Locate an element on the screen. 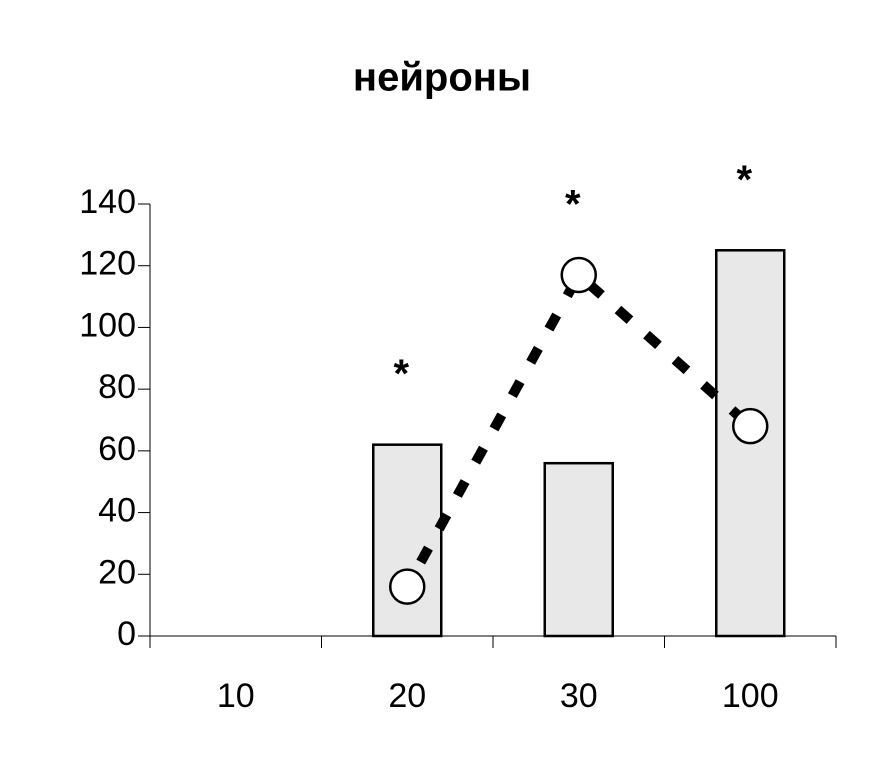 This screenshot has height=781, width=884. x-tick-label: 10 is located at coordinates (236, 696).